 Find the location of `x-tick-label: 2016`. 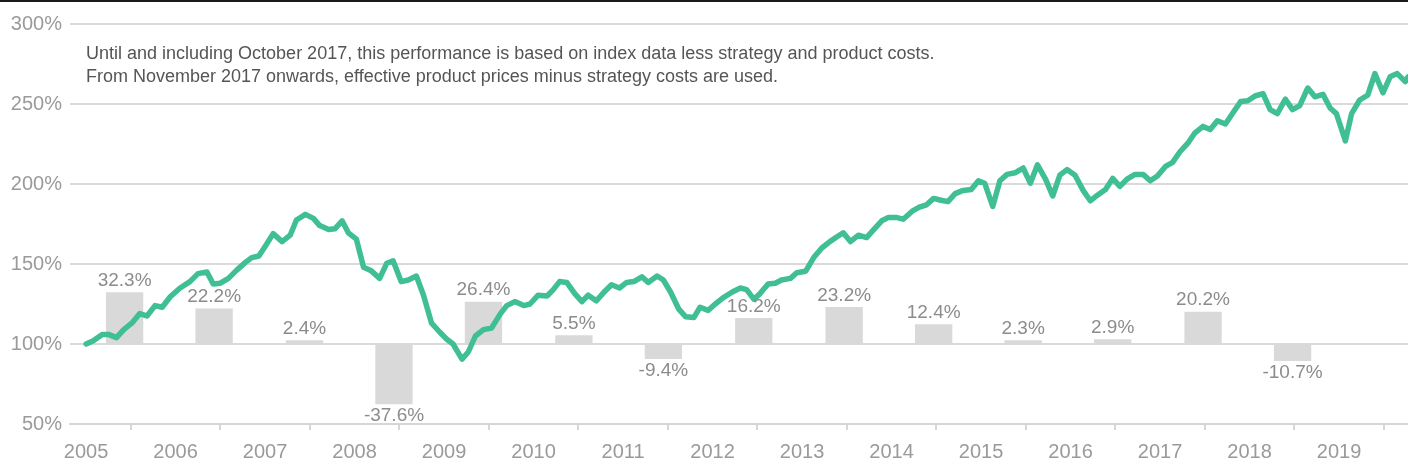

x-tick-label: 2016 is located at coordinates (1070, 450).